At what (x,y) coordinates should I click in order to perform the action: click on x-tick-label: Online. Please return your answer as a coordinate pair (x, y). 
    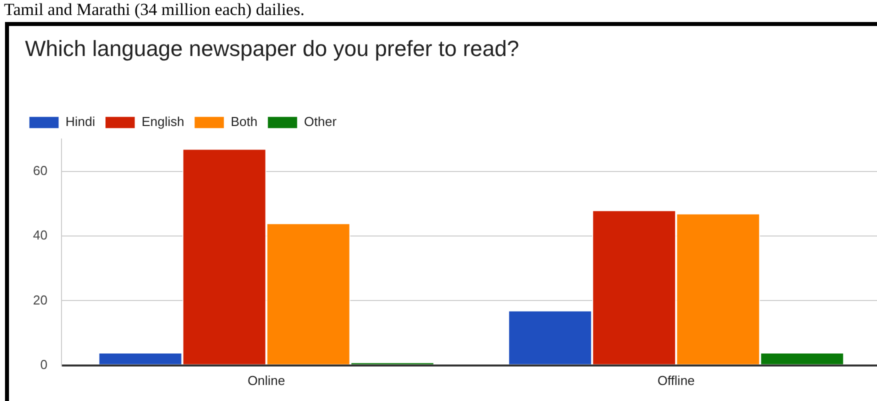
    Looking at the image, I should click on (267, 380).